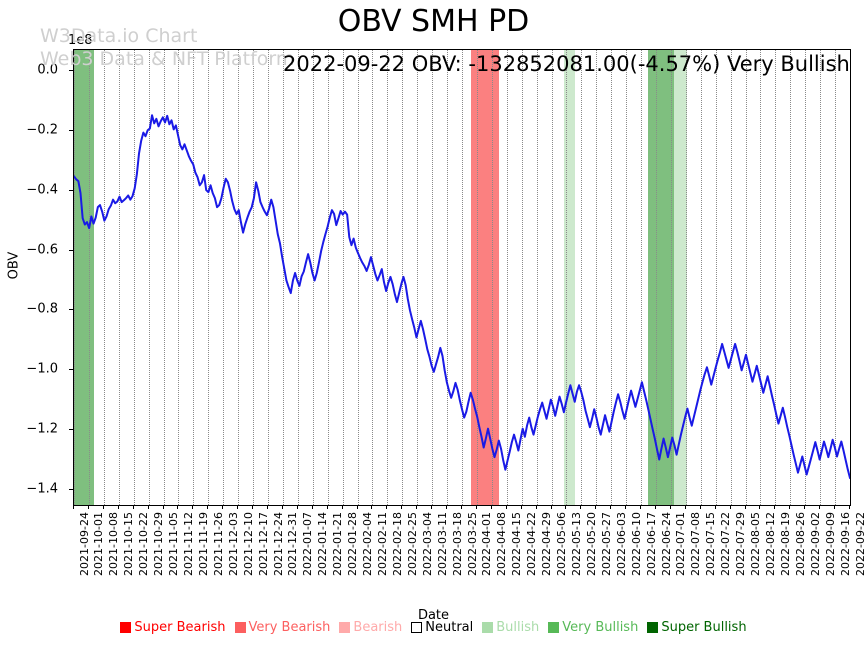 The width and height of the screenshot is (867, 646). What do you see at coordinates (704, 627) in the screenshot?
I see `legend-label: Super Bullish` at bounding box center [704, 627].